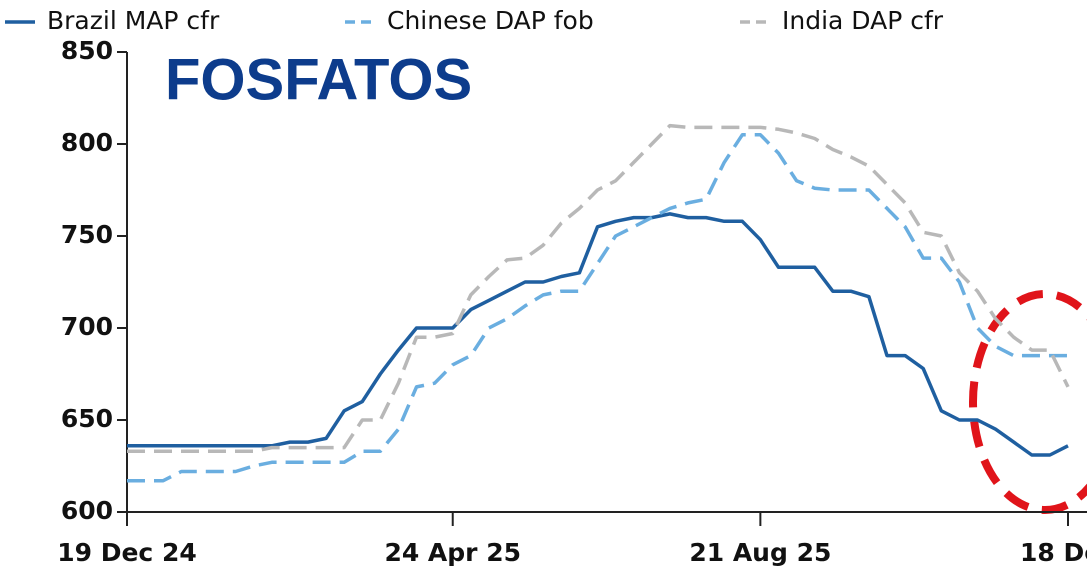 The image size is (1087, 572). I want to click on x-tick-label: 24 Apr 25, so click(452, 552).